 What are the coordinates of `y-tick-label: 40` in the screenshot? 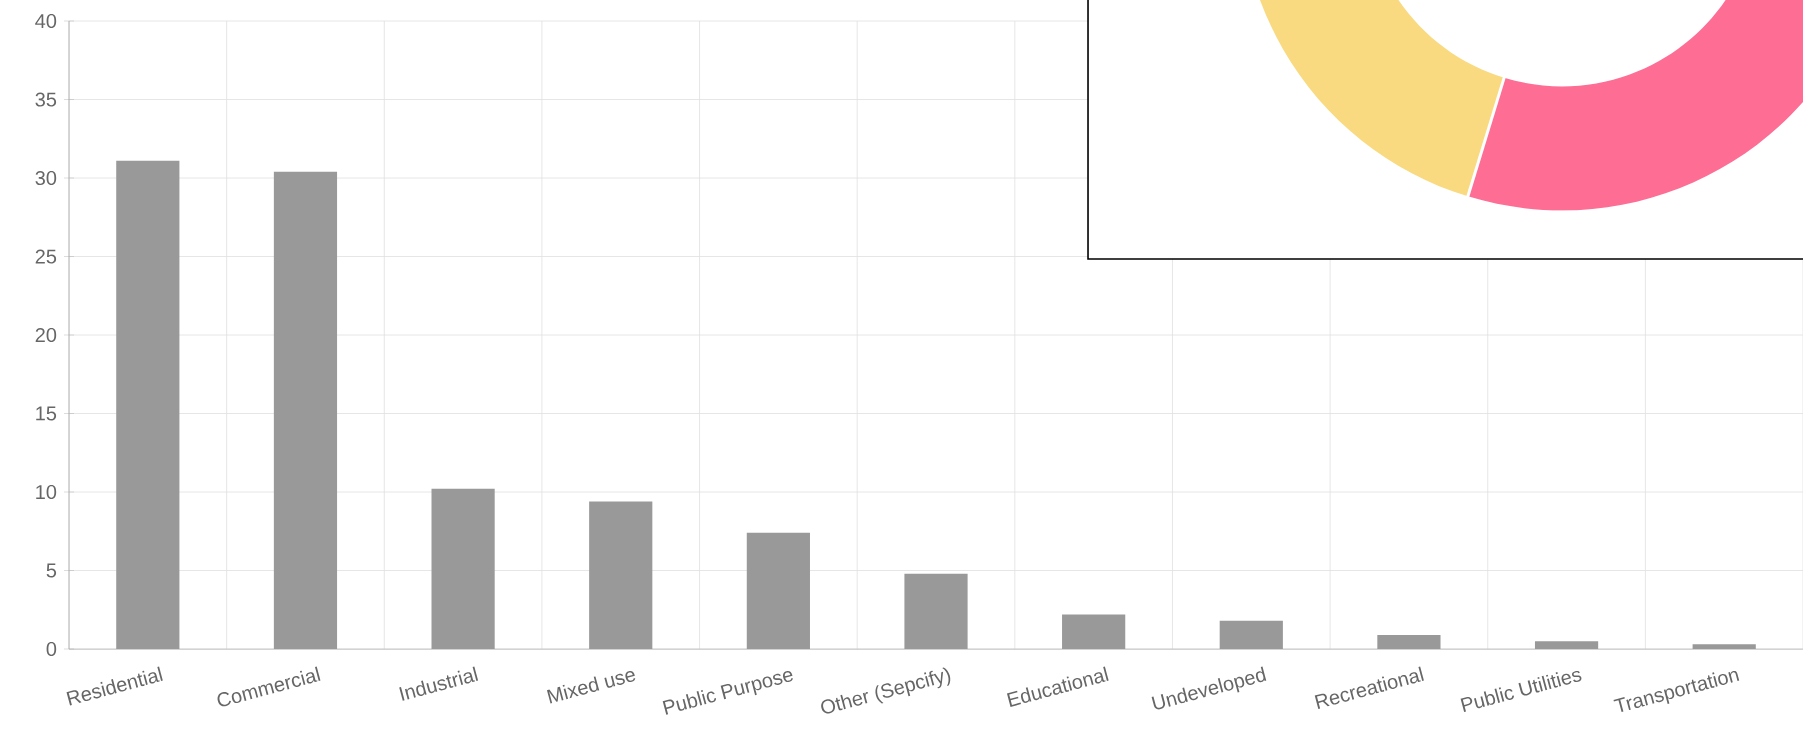 It's located at (46, 21).